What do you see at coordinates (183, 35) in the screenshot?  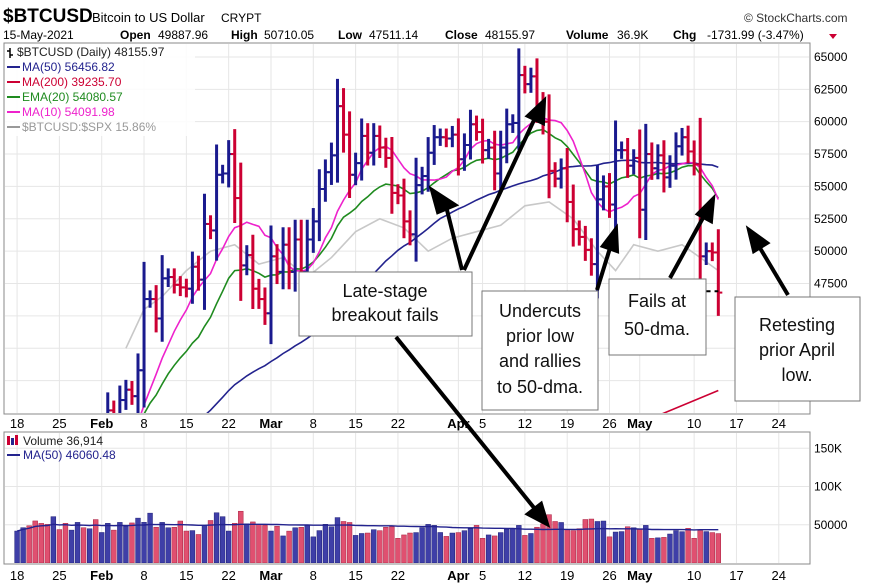 I see `open-value: 49887.96` at bounding box center [183, 35].